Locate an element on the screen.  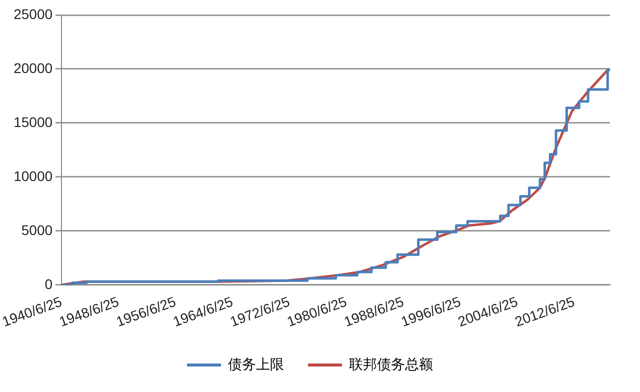
legend-label: 联邦债务总额 is located at coordinates (391, 364).